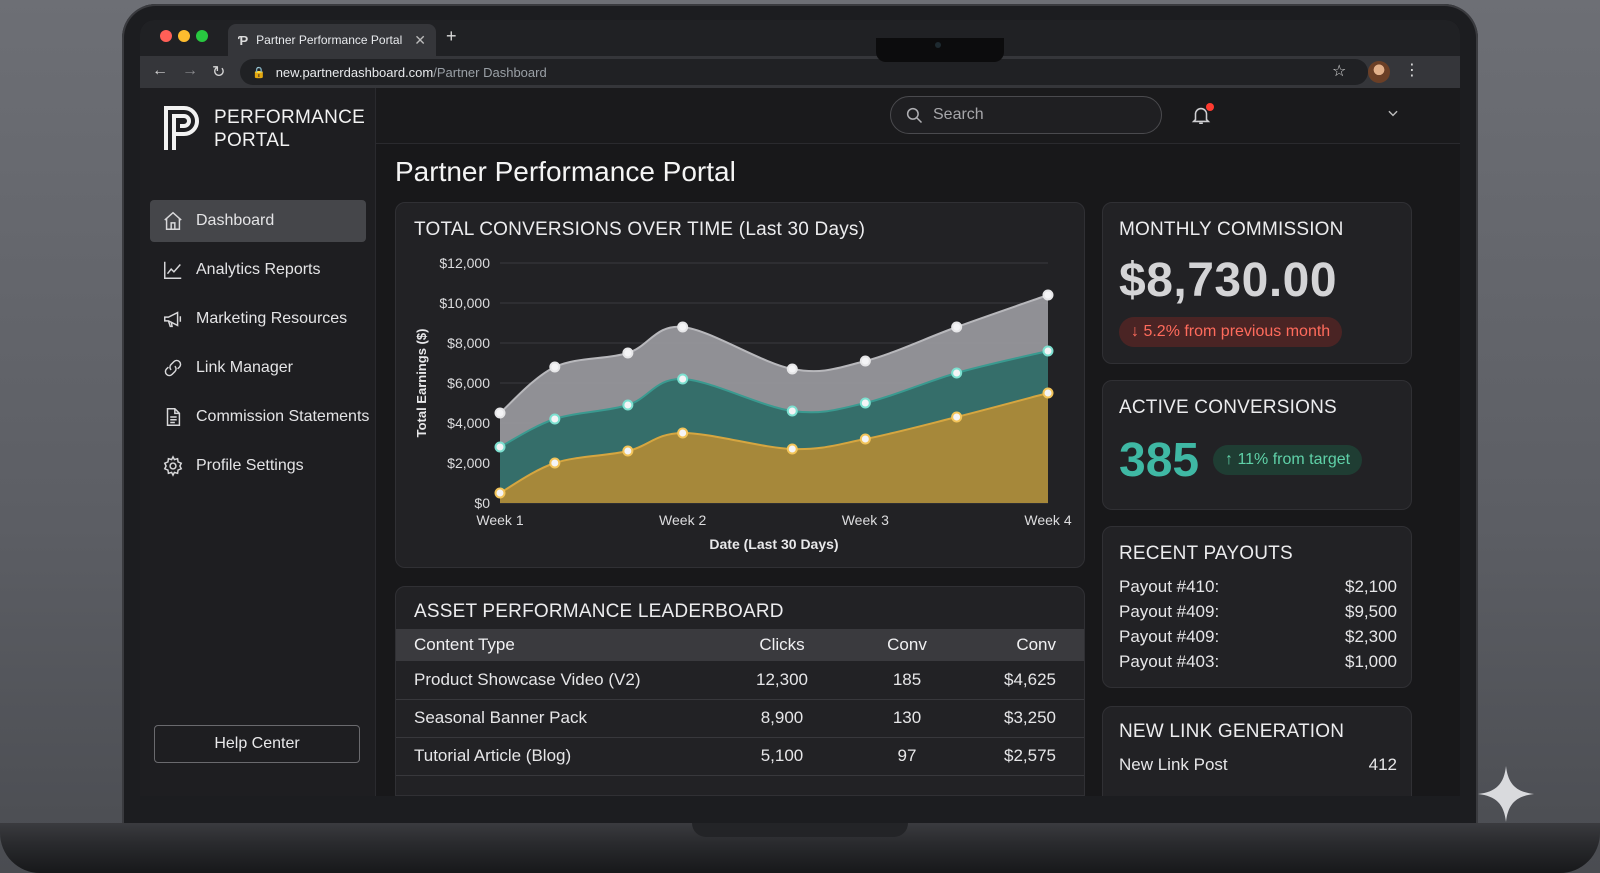 The height and width of the screenshot is (873, 1600). What do you see at coordinates (464, 303) in the screenshot?
I see `y-tick-label: $10,000` at bounding box center [464, 303].